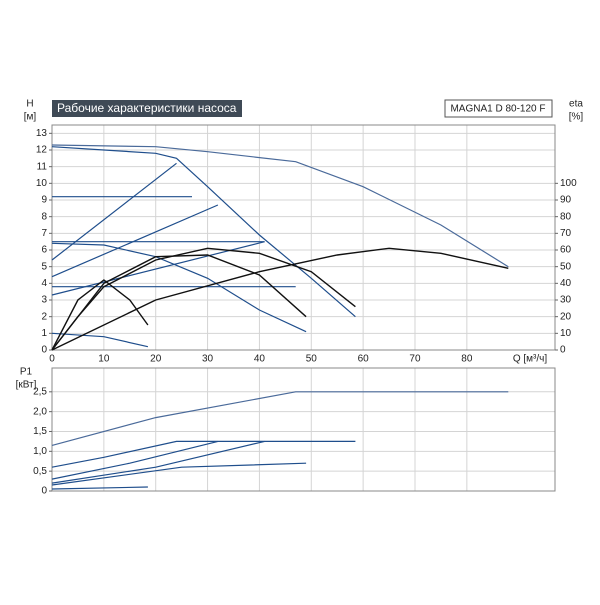 The image size is (600, 605). Describe the element at coordinates (104, 359) in the screenshot. I see `x-tick-label: 10` at that location.